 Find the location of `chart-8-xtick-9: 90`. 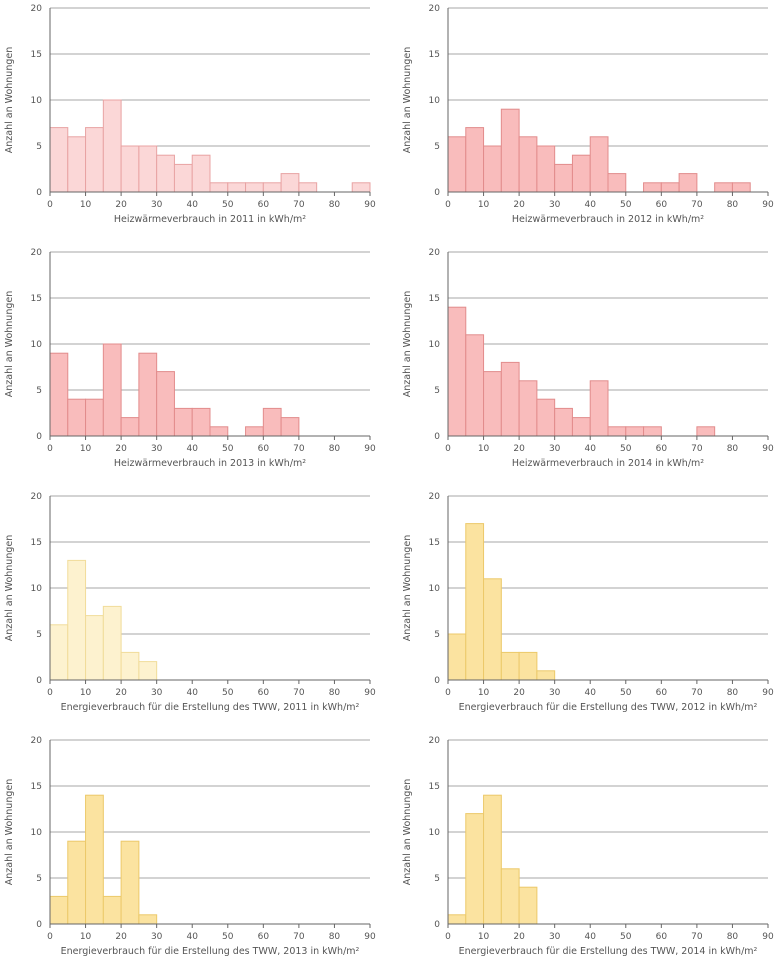

chart-8-xtick-9: 90 is located at coordinates (768, 937).